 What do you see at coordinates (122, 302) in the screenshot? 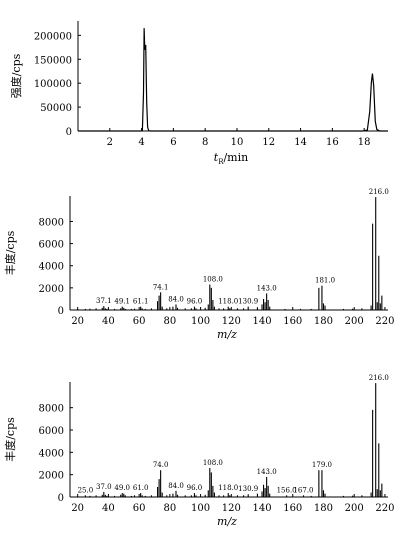
I see `peak-label: 49.1` at bounding box center [122, 302].